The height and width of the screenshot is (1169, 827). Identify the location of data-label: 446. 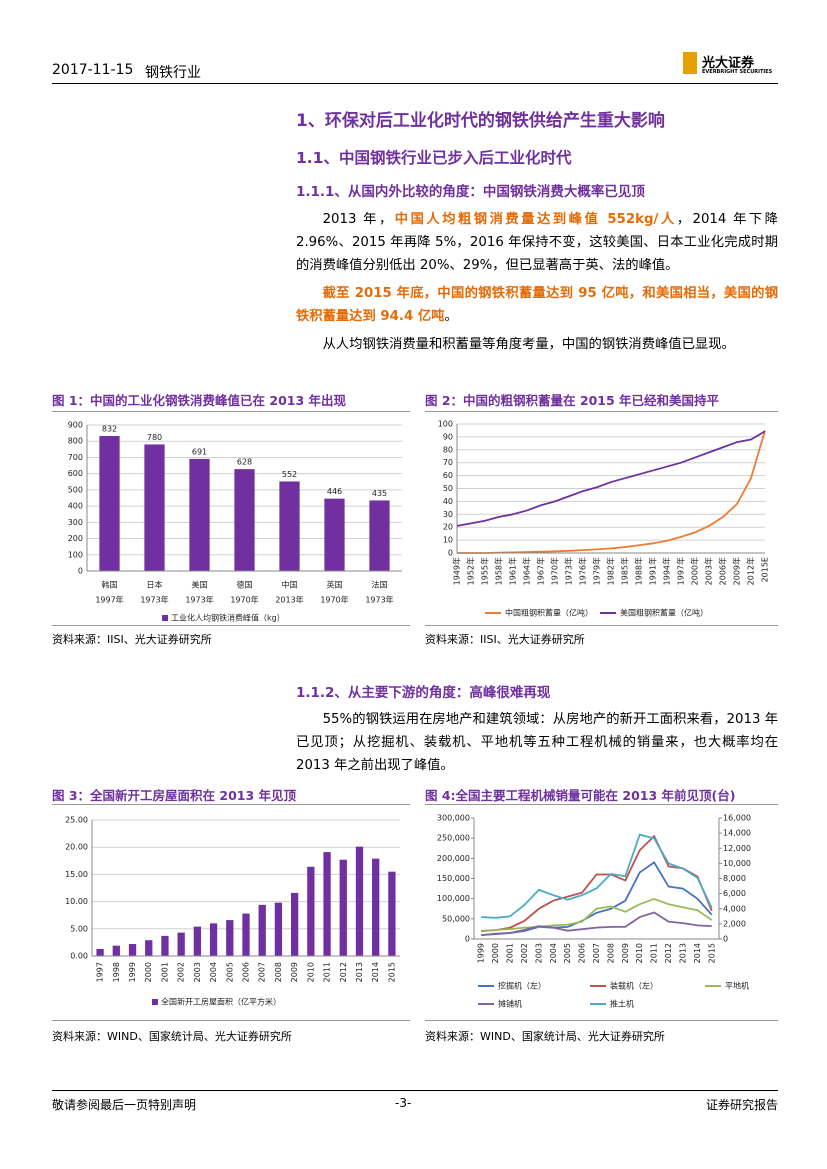
(334, 491).